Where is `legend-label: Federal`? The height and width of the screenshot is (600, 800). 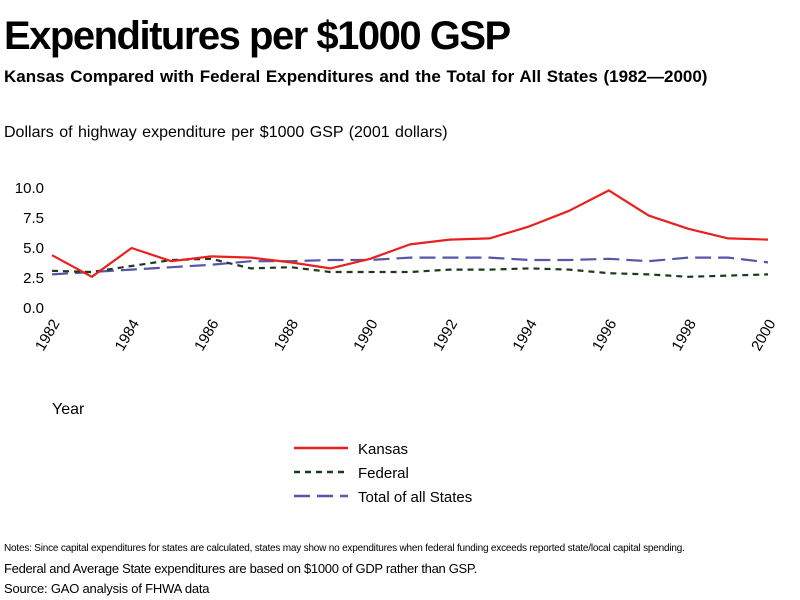 legend-label: Federal is located at coordinates (383, 473).